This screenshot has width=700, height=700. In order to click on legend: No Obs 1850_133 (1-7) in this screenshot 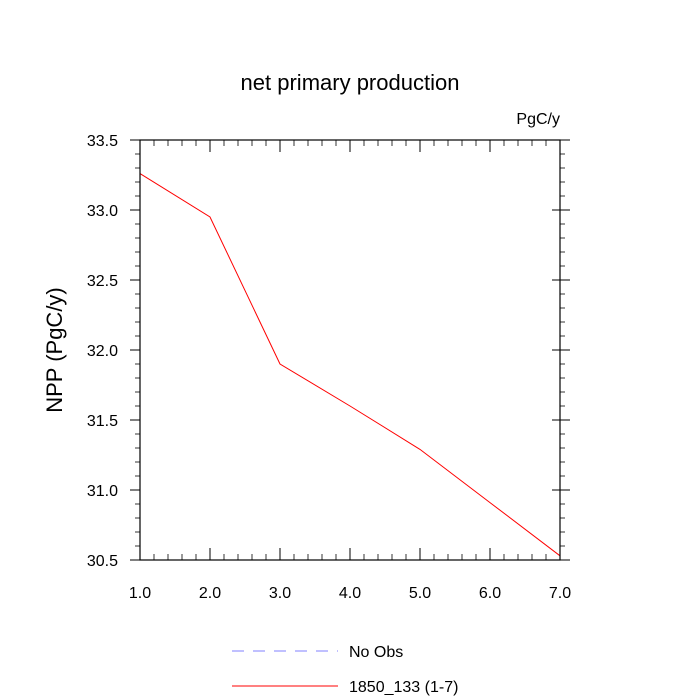, I will do `click(345, 670)`.